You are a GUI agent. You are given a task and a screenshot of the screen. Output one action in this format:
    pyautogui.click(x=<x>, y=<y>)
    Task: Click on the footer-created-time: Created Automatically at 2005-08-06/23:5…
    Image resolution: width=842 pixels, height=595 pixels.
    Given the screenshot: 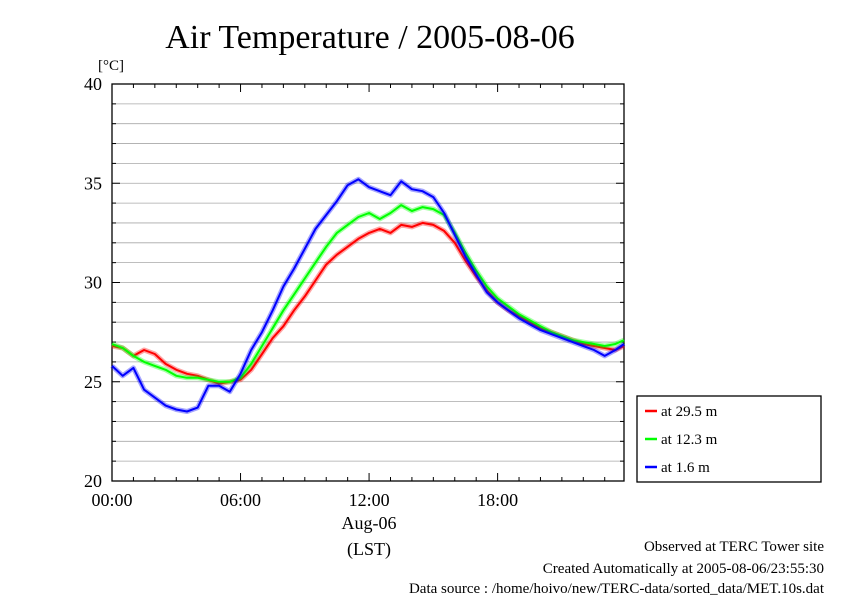 What is the action you would take?
    pyautogui.click(x=683, y=569)
    